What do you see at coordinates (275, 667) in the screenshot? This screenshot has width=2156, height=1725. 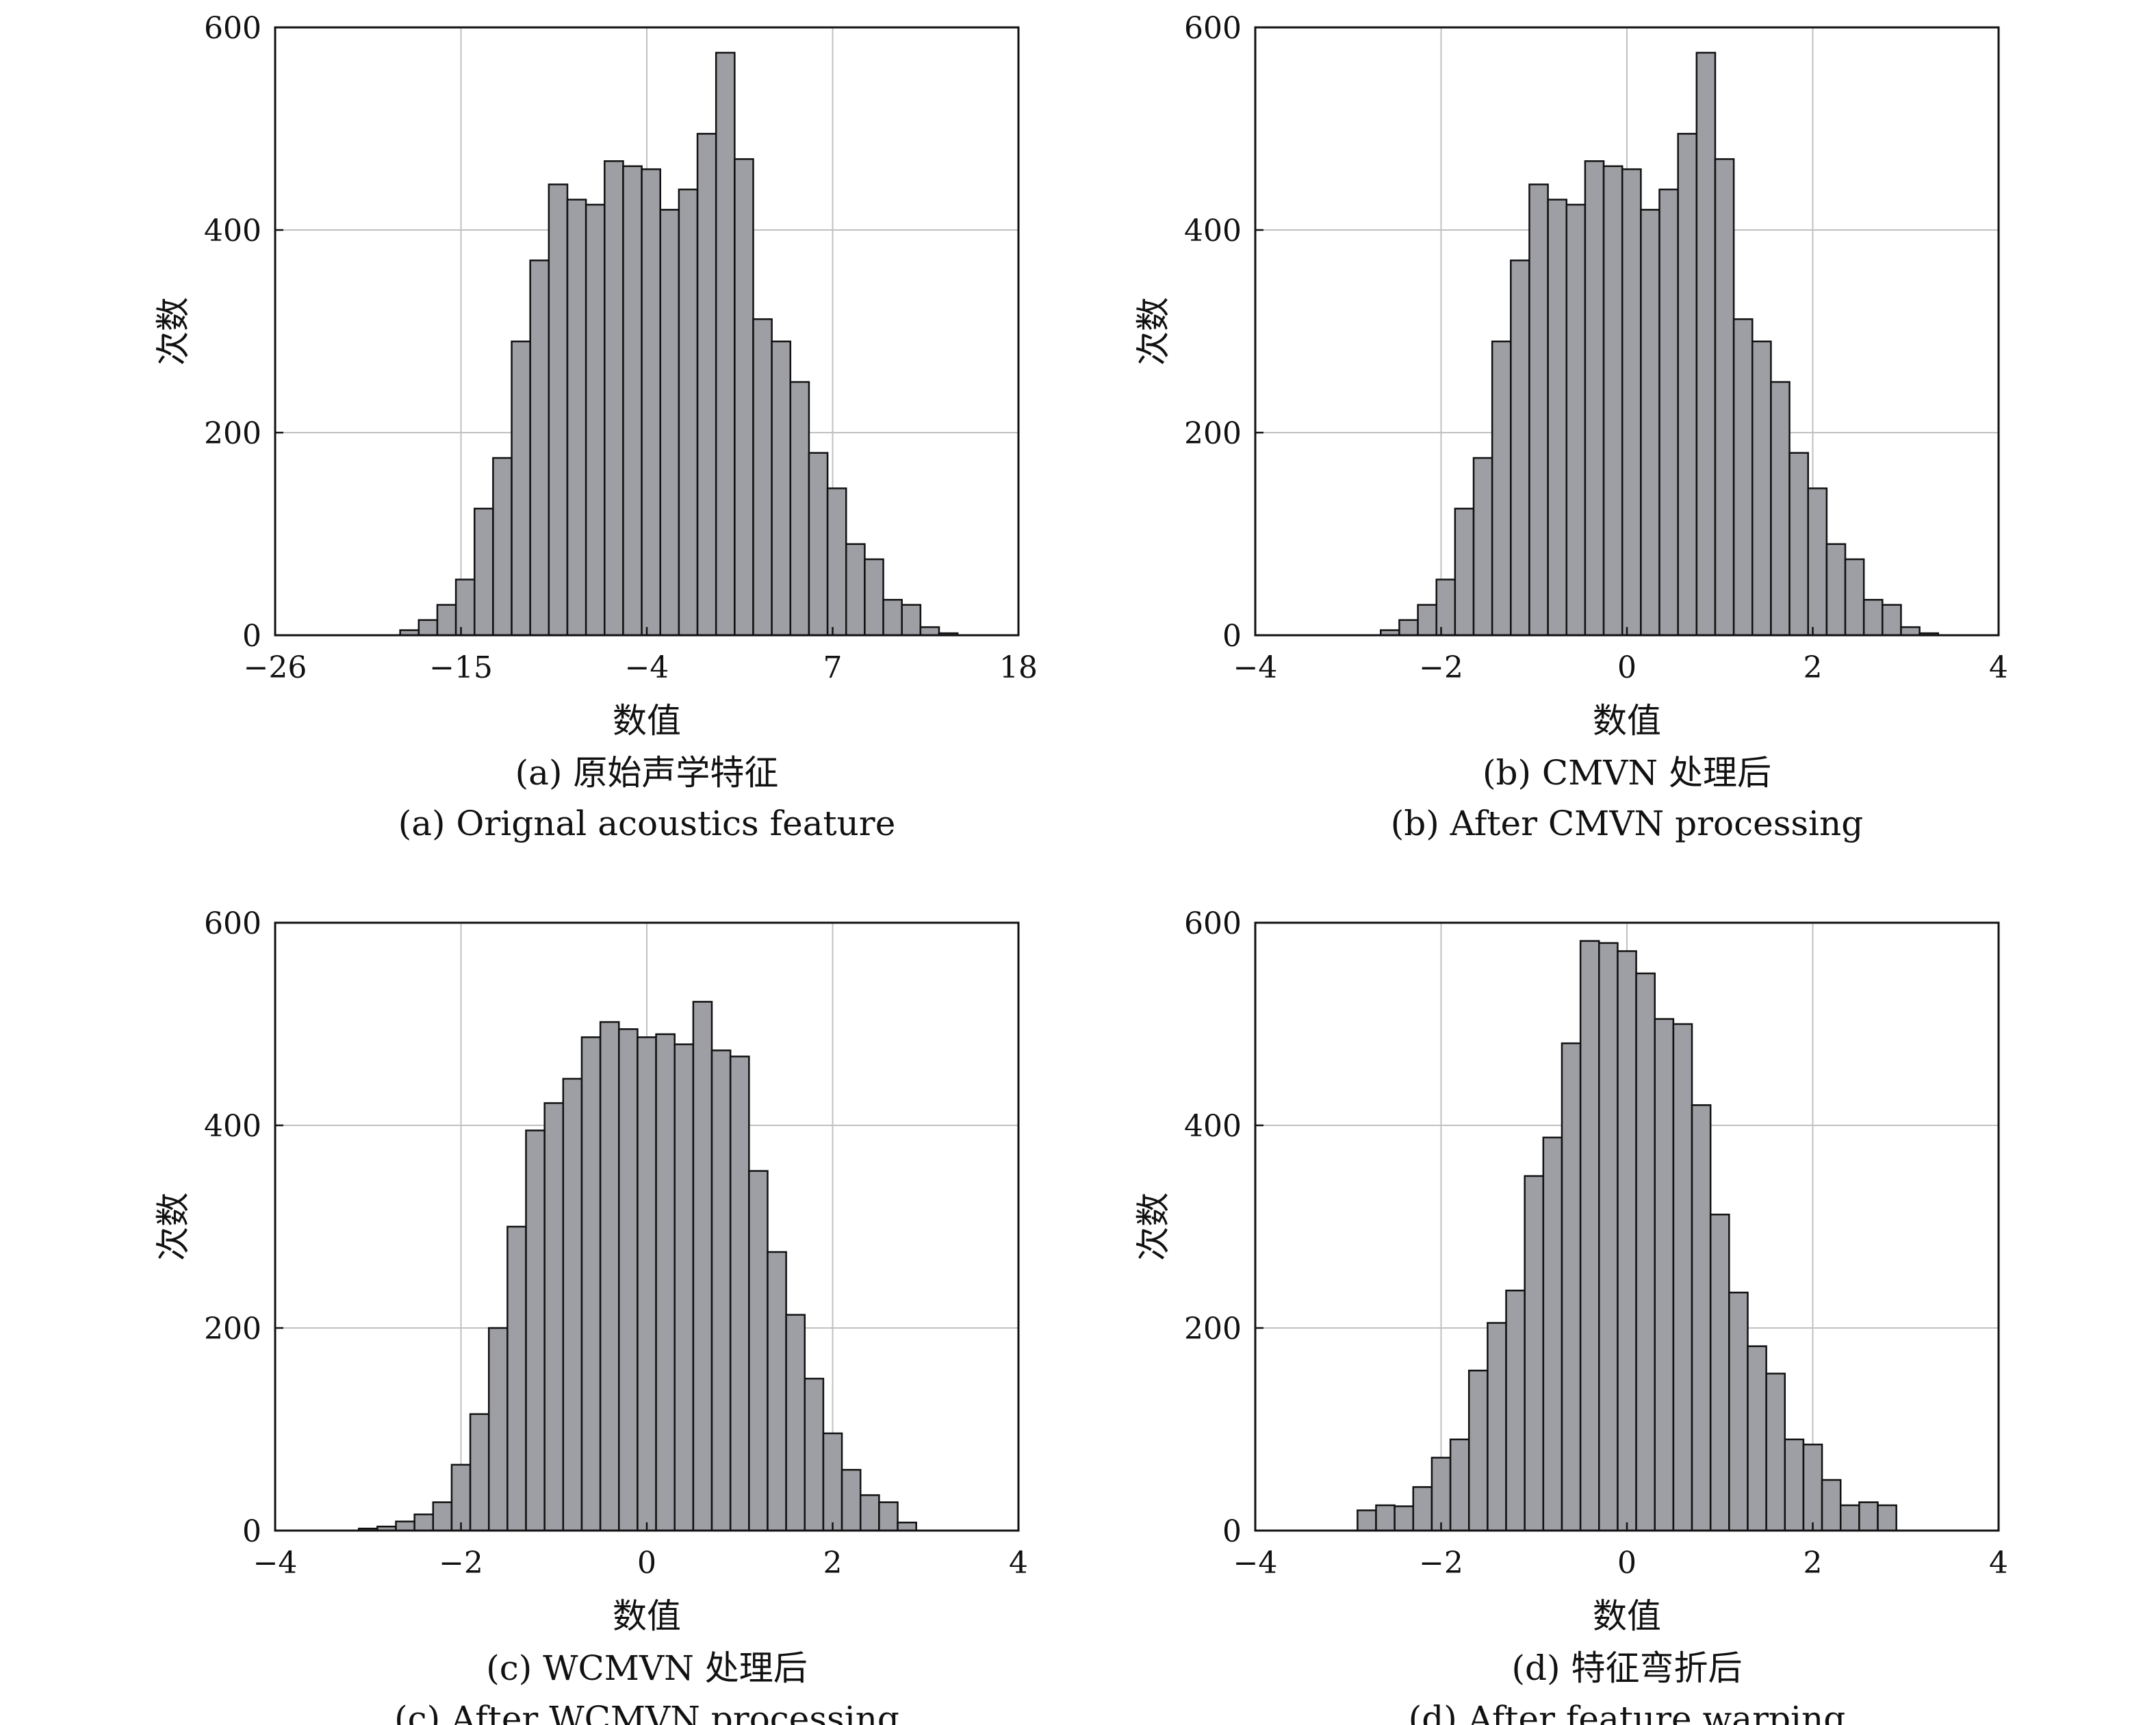 I see `x-tick-label: −26` at bounding box center [275, 667].